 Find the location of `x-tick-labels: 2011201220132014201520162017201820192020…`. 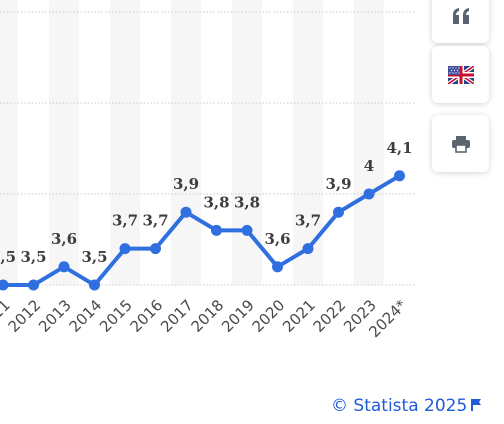

x-tick-labels: 2011201220132014201520162017201820192020… is located at coordinates (205, 318).